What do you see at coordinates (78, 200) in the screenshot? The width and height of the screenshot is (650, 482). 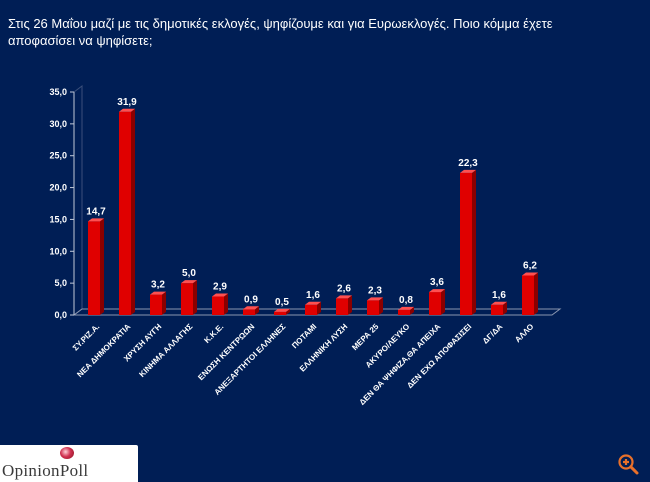 I see `chart-side-wall` at bounding box center [78, 200].